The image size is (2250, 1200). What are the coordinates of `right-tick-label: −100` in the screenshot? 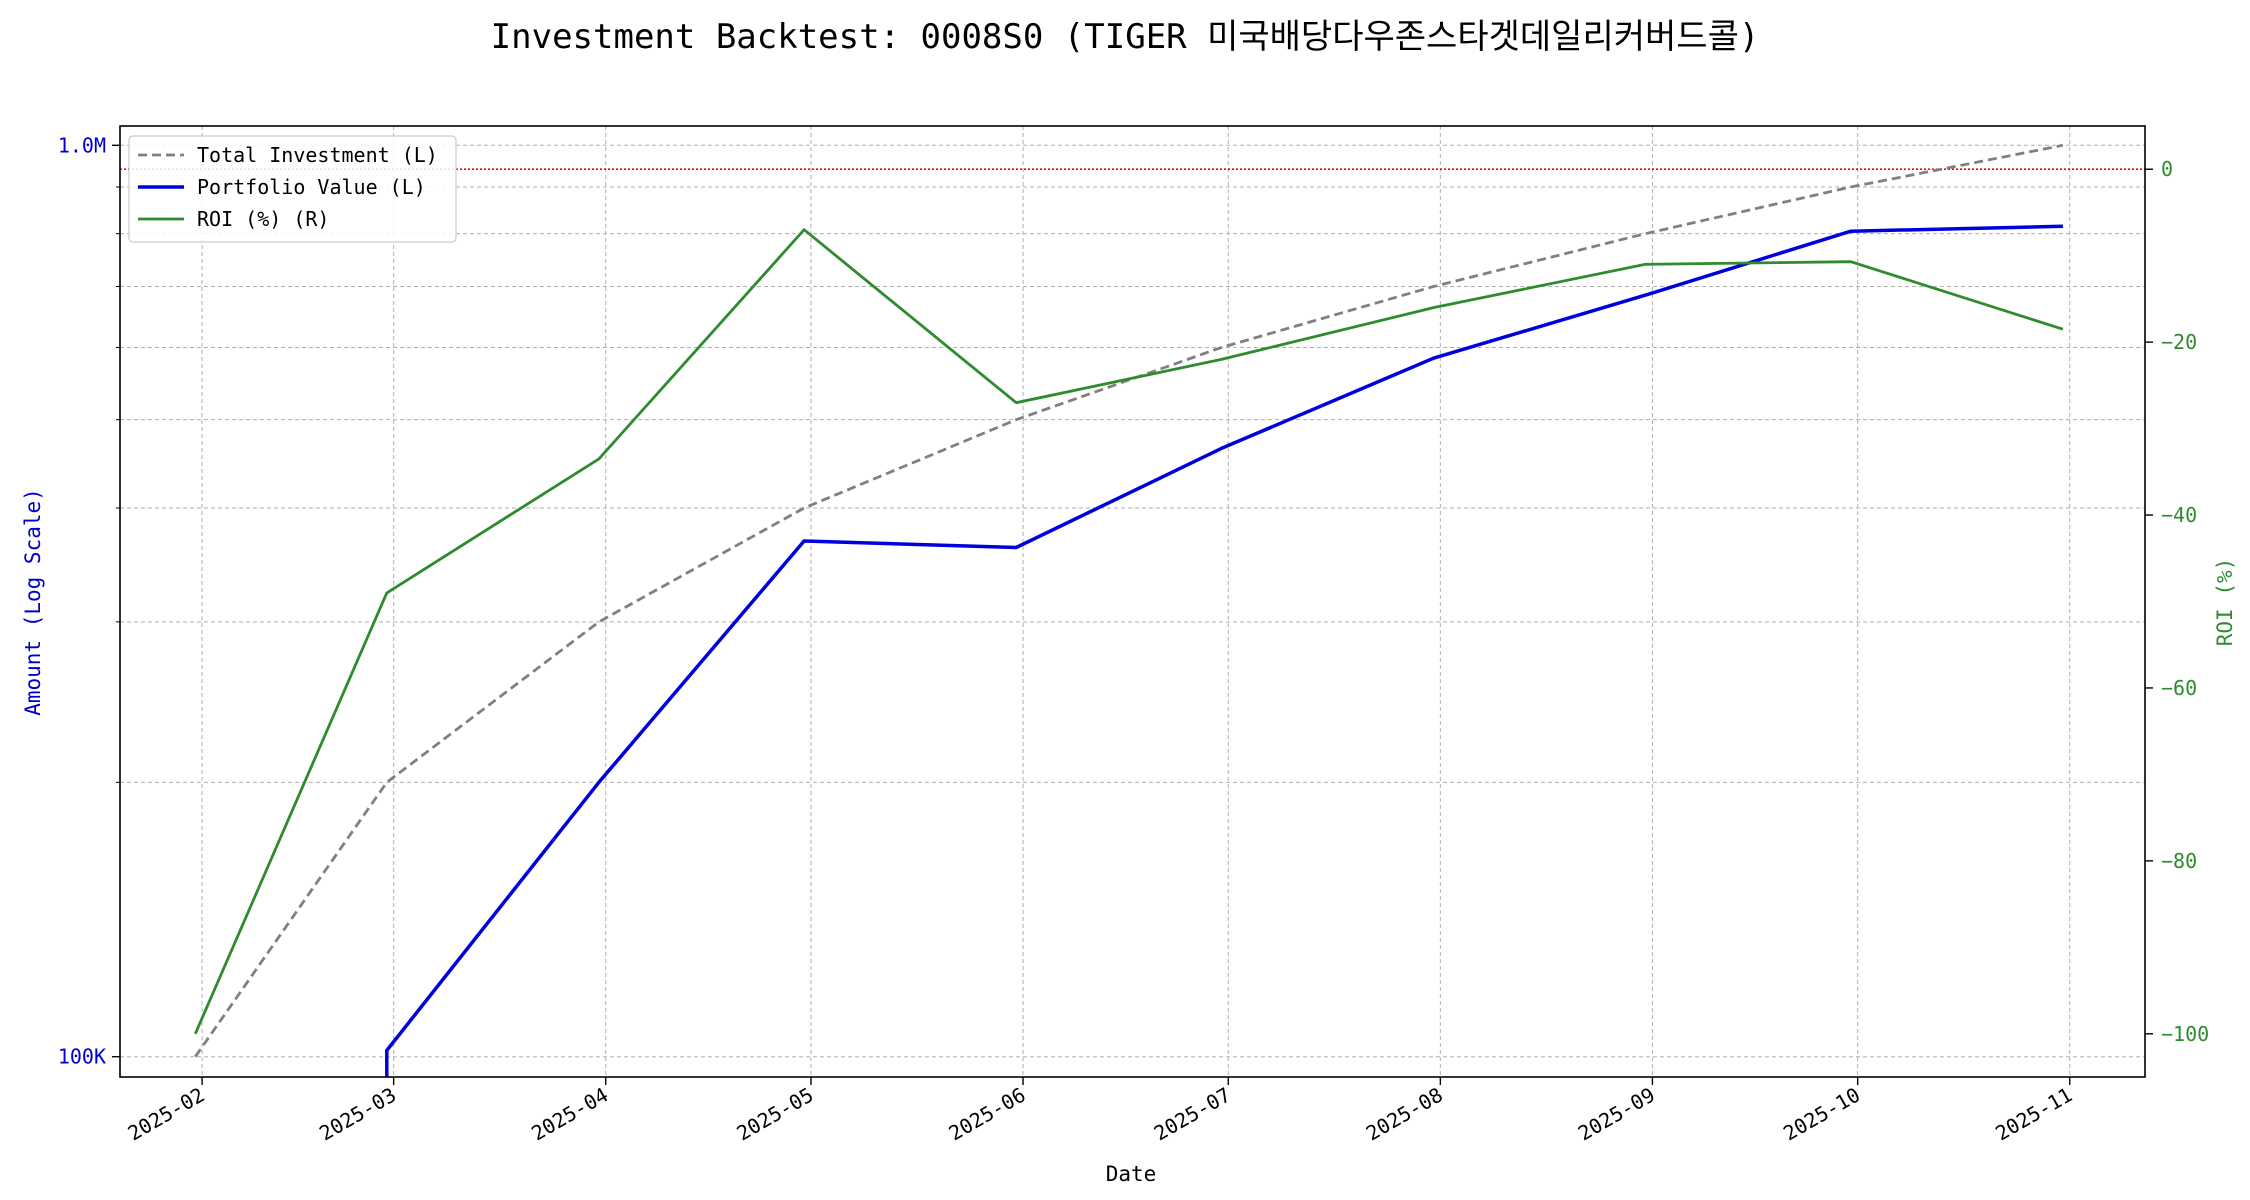 It's located at (2185, 1034).